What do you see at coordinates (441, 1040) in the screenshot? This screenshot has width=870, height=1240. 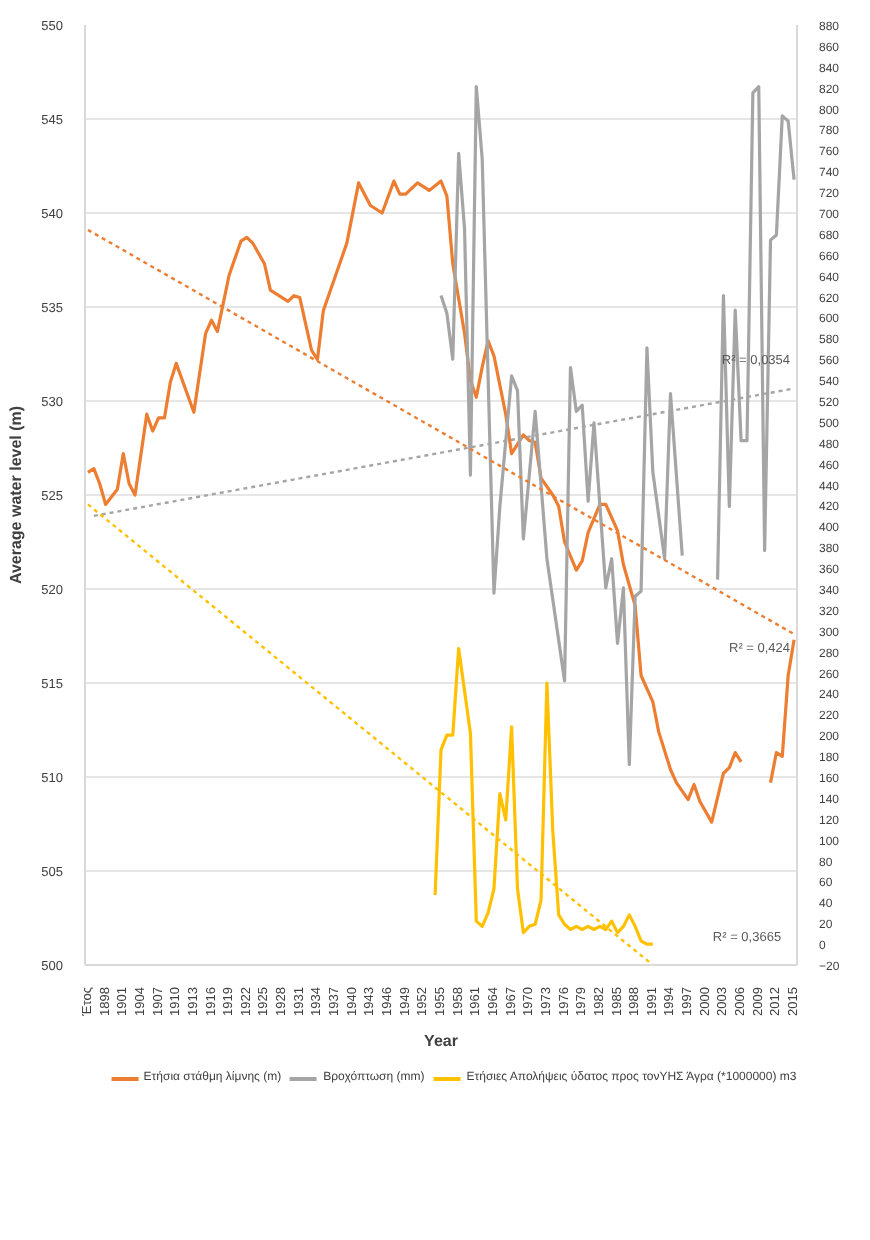 I see `x-axis-title: Year` at bounding box center [441, 1040].